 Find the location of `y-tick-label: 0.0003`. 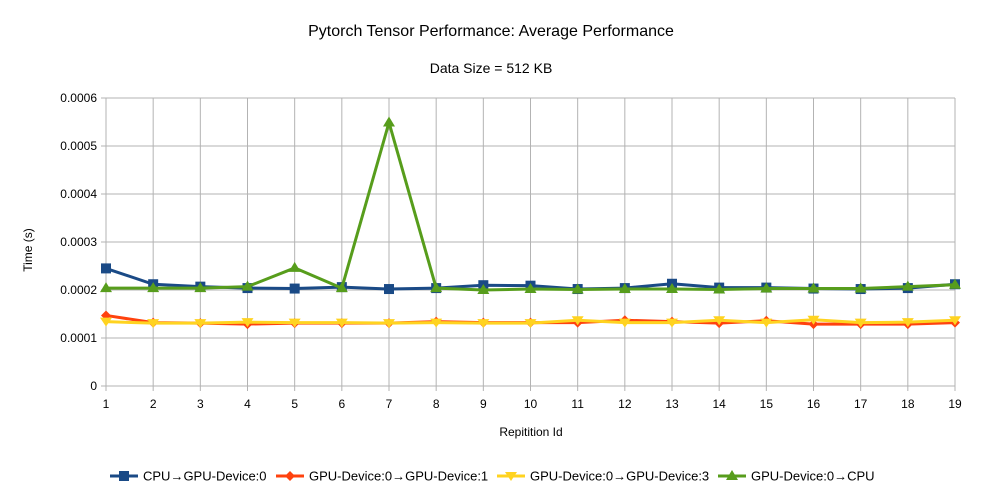

y-tick-label: 0.0003 is located at coordinates (78, 242).